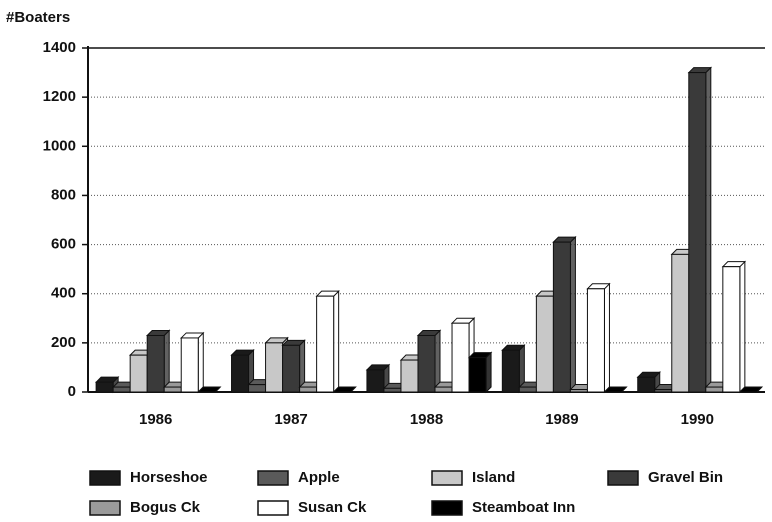 Image resolution: width=772 pixels, height=522 pixels. Describe the element at coordinates (63, 244) in the screenshot. I see `y-tick-label: 600` at that location.